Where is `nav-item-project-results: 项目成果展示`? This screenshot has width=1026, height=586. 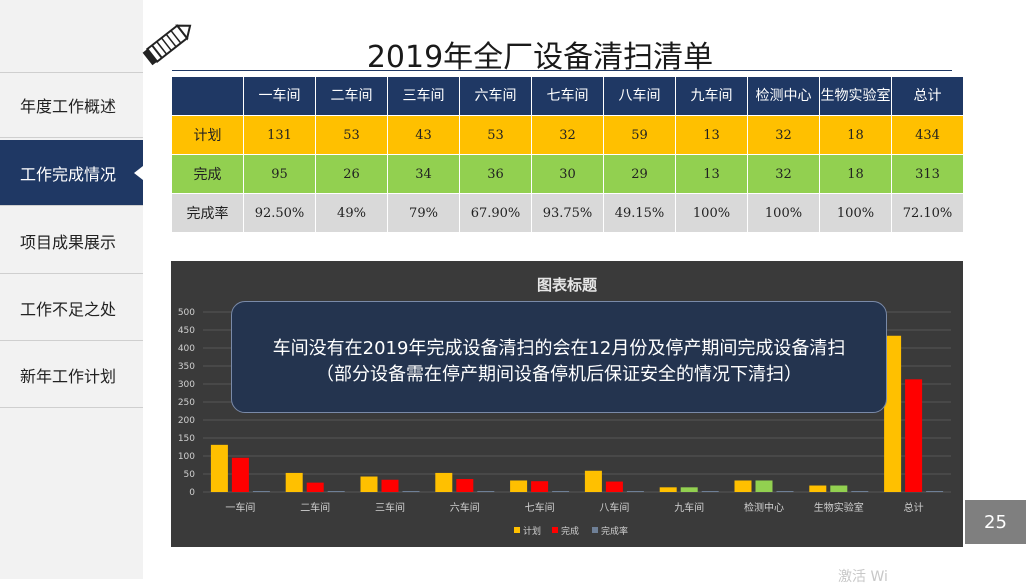
nav-item-project-results: 项目成果展示 is located at coordinates (71, 241).